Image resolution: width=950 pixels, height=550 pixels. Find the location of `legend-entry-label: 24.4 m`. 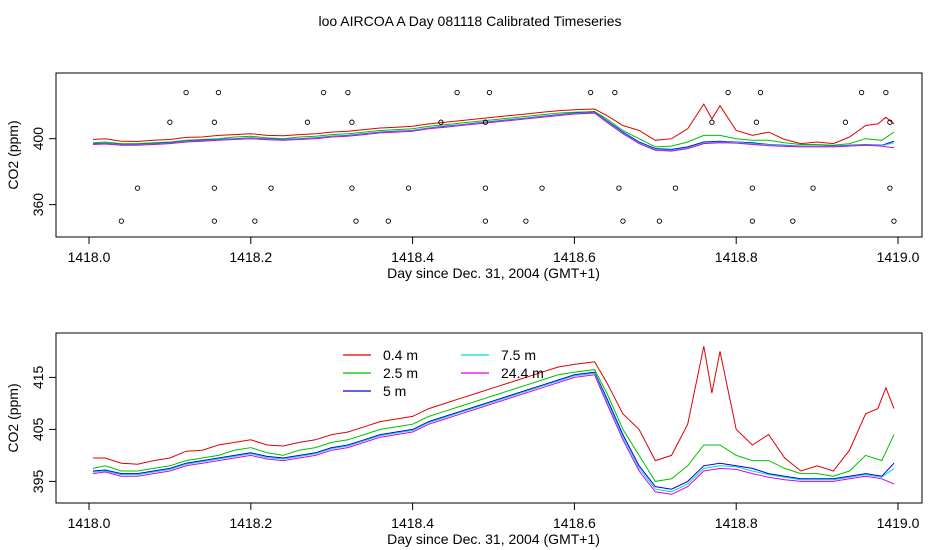

legend-entry-label: 24.4 m is located at coordinates (522, 373).